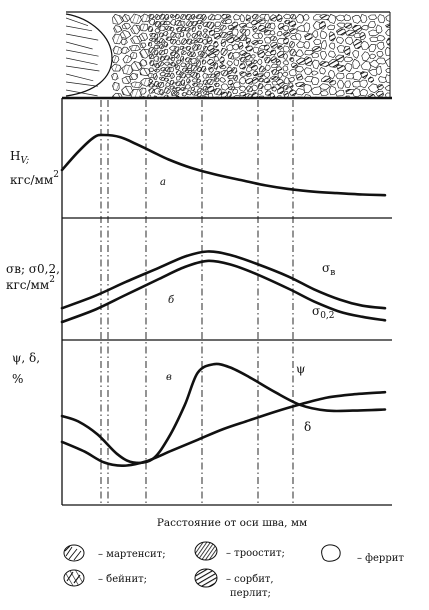 This screenshot has width=429, height=610. What do you see at coordinates (34, 168) in the screenshot?
I see `panel-a-ylabel: HV; кгс/мм2` at bounding box center [34, 168].